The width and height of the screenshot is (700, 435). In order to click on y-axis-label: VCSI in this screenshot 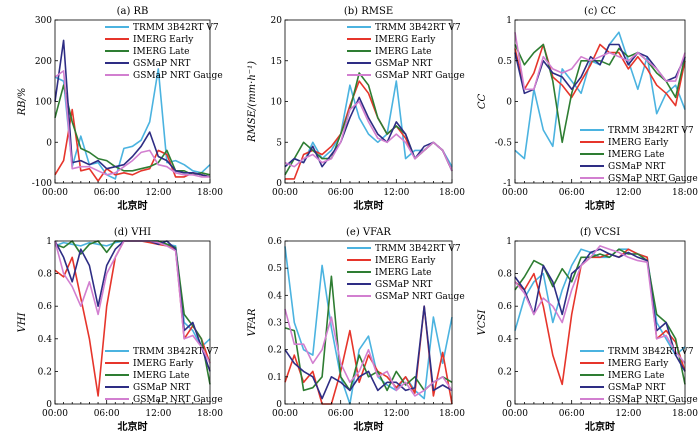, I will do `click(482, 322)`.